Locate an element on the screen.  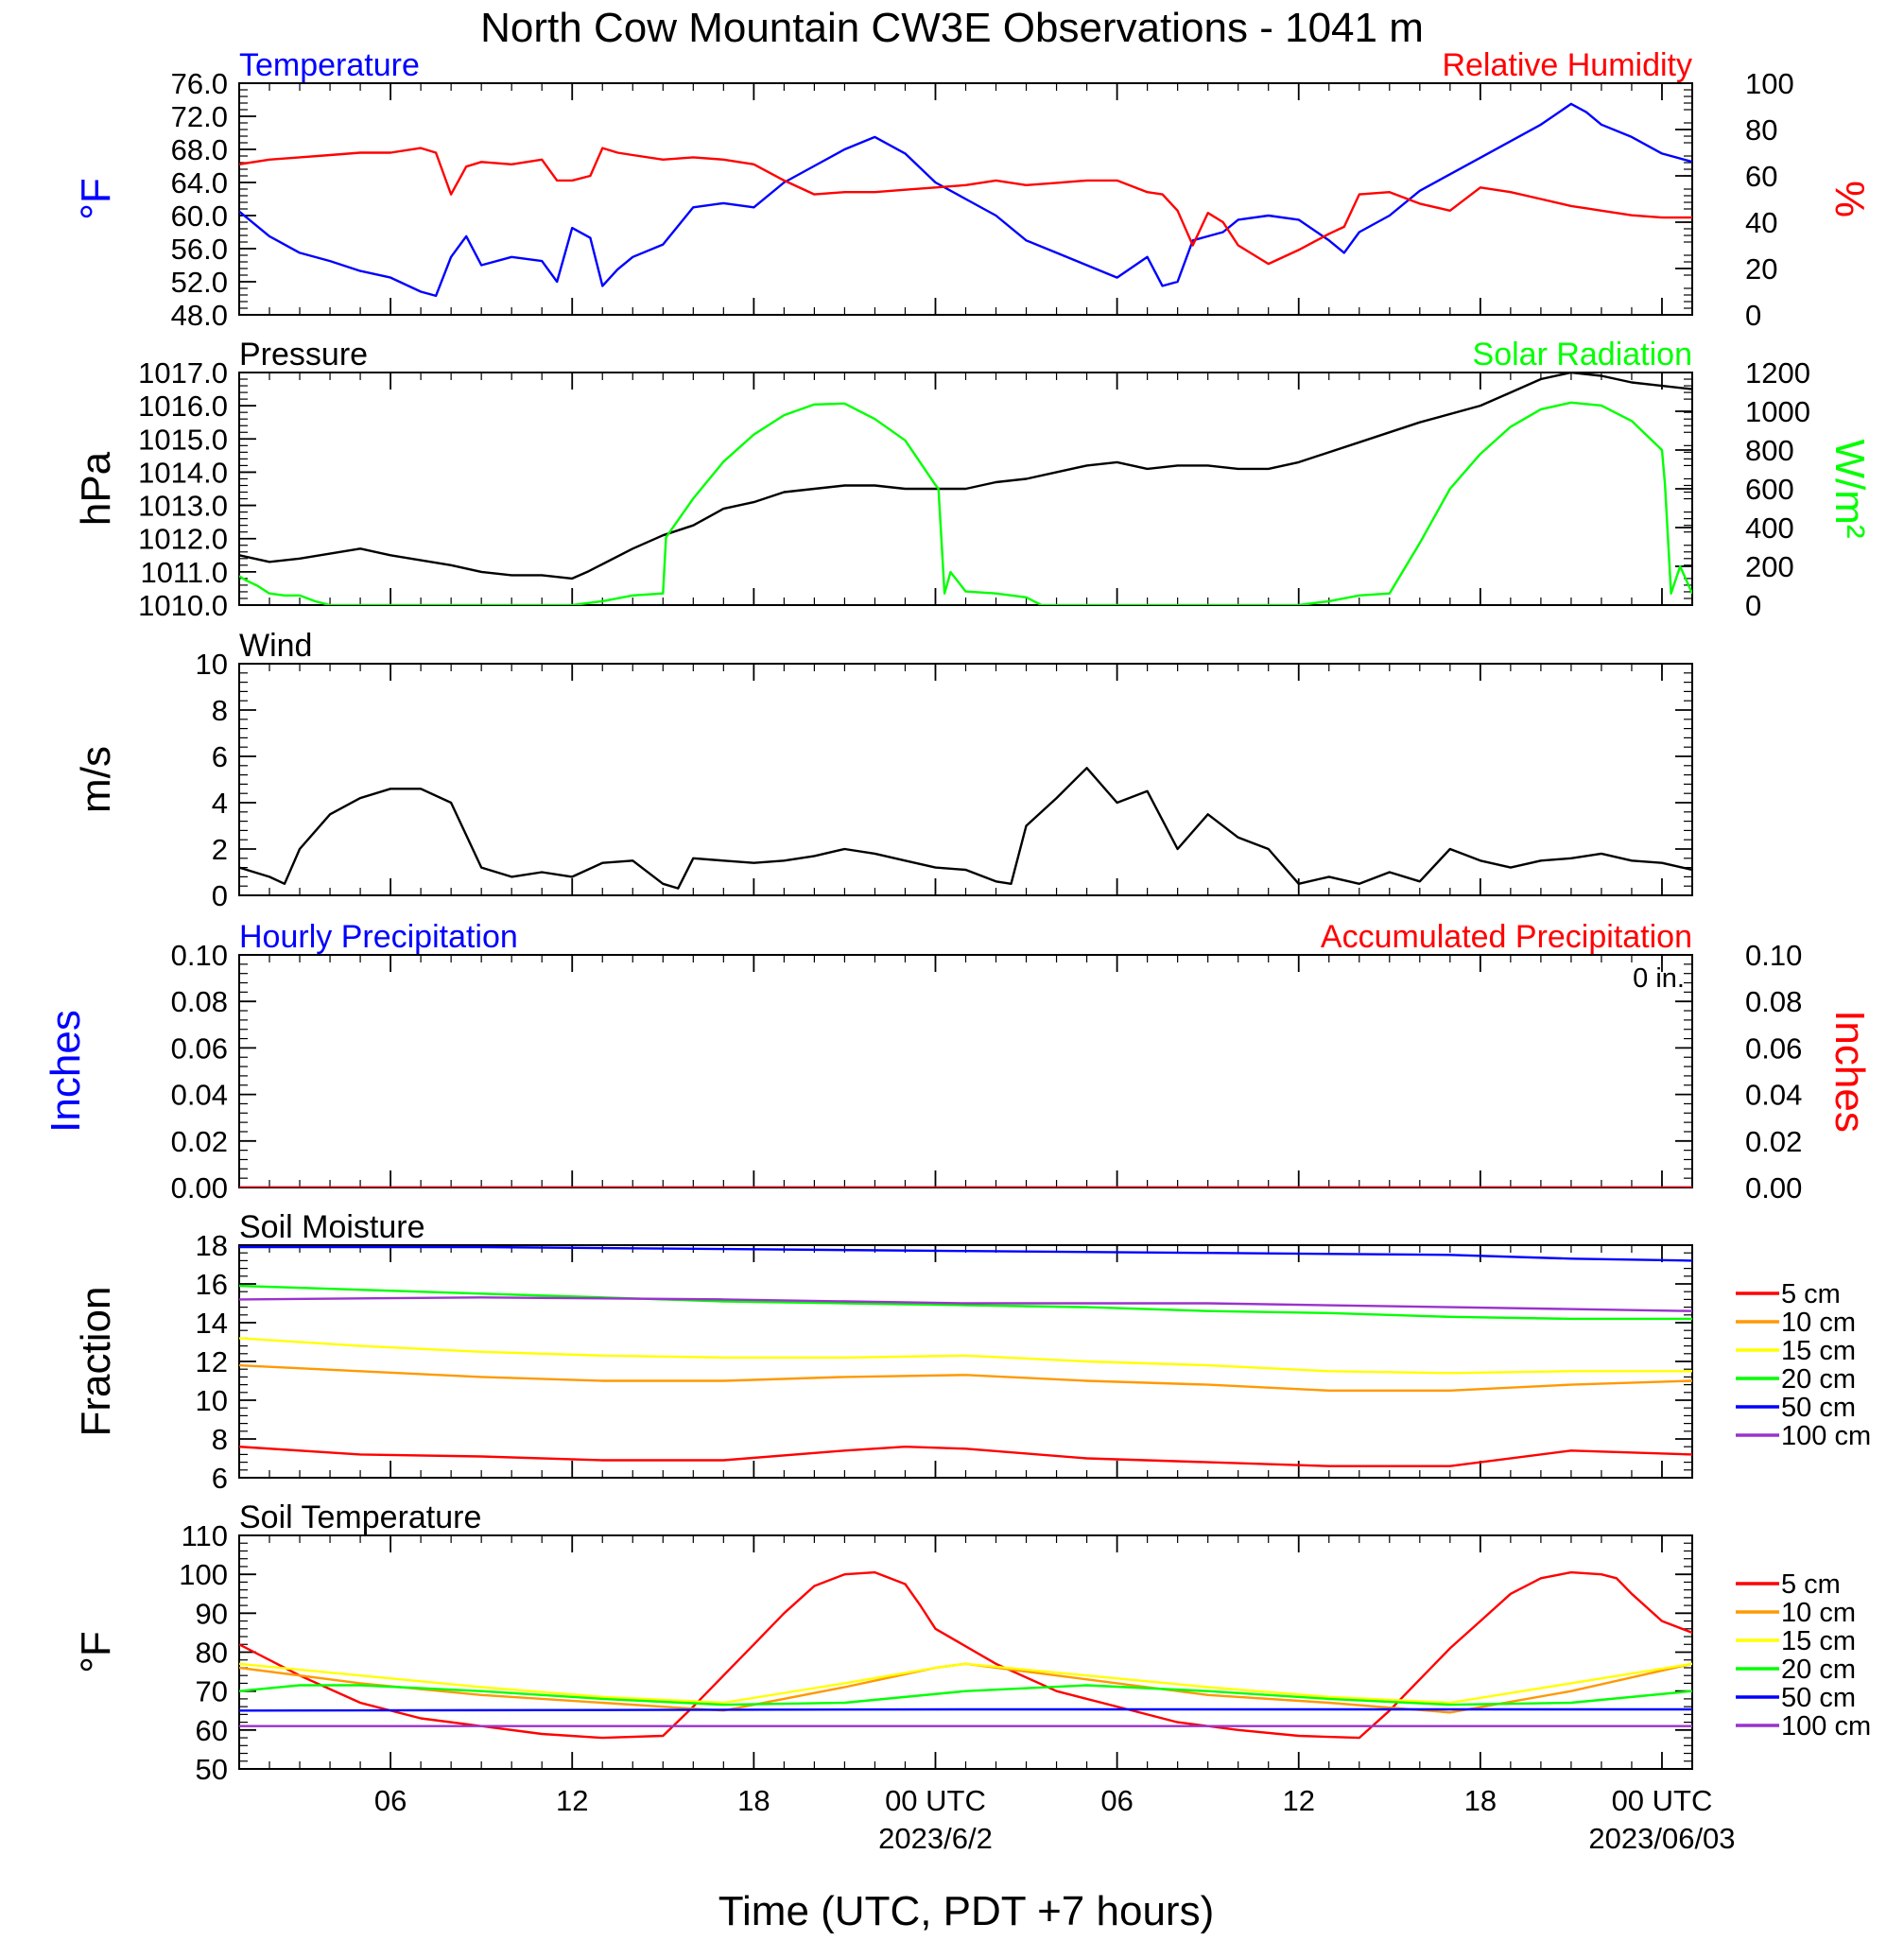
y-left-tick-label: 1015.0 is located at coordinates (183, 440).